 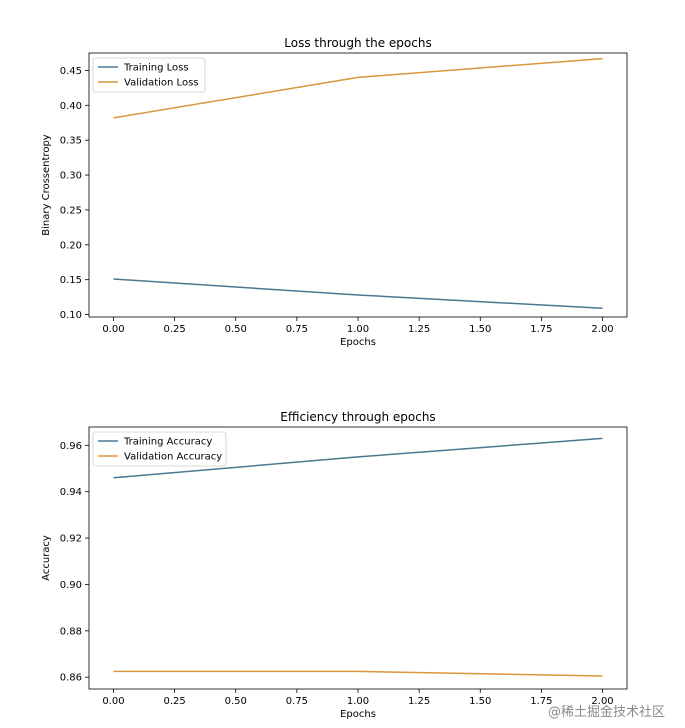 What do you see at coordinates (174, 701) in the screenshot?
I see `chart2-x-tick-label-2: 0.25` at bounding box center [174, 701].